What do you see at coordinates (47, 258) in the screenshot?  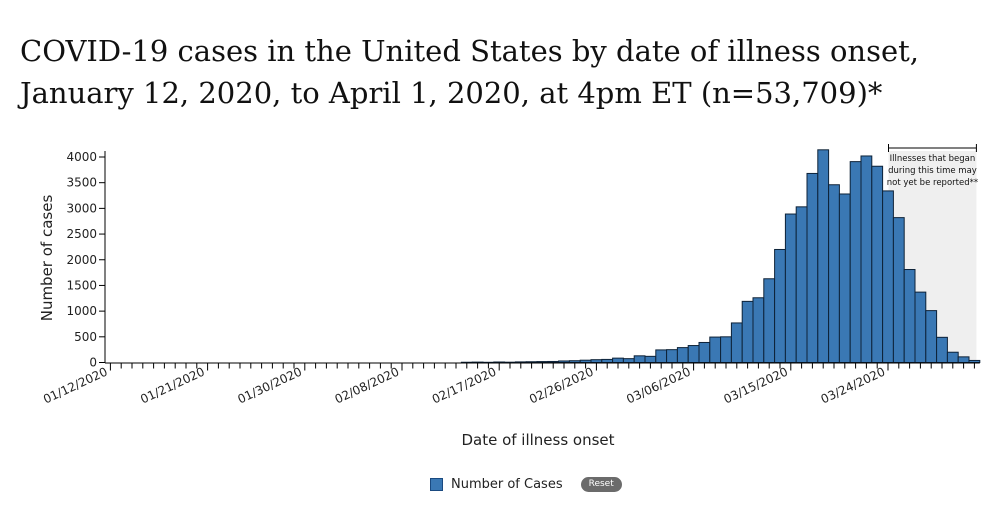 I see `y-axis-label: Number of cases` at bounding box center [47, 258].